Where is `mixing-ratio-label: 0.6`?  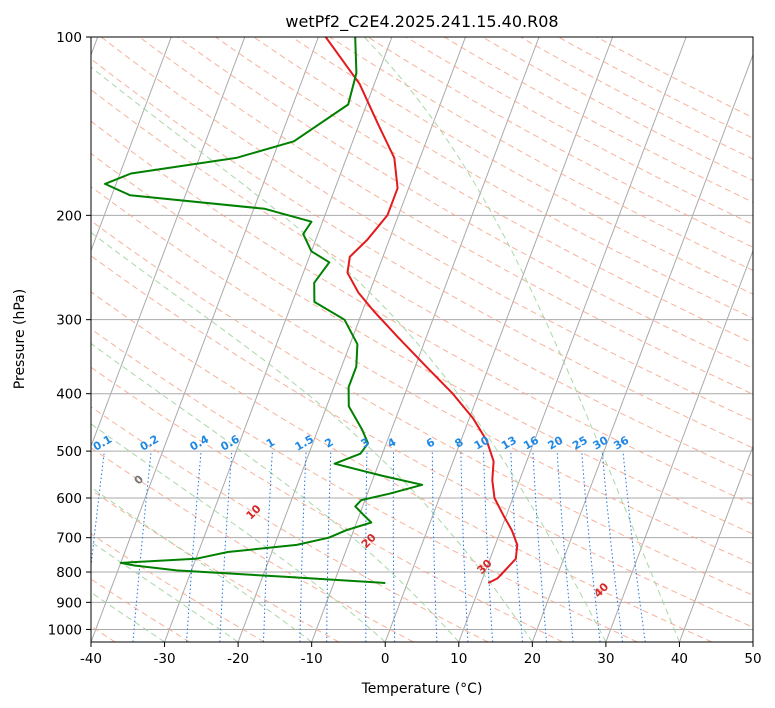 mixing-ratio-label: 0.6 is located at coordinates (230, 442).